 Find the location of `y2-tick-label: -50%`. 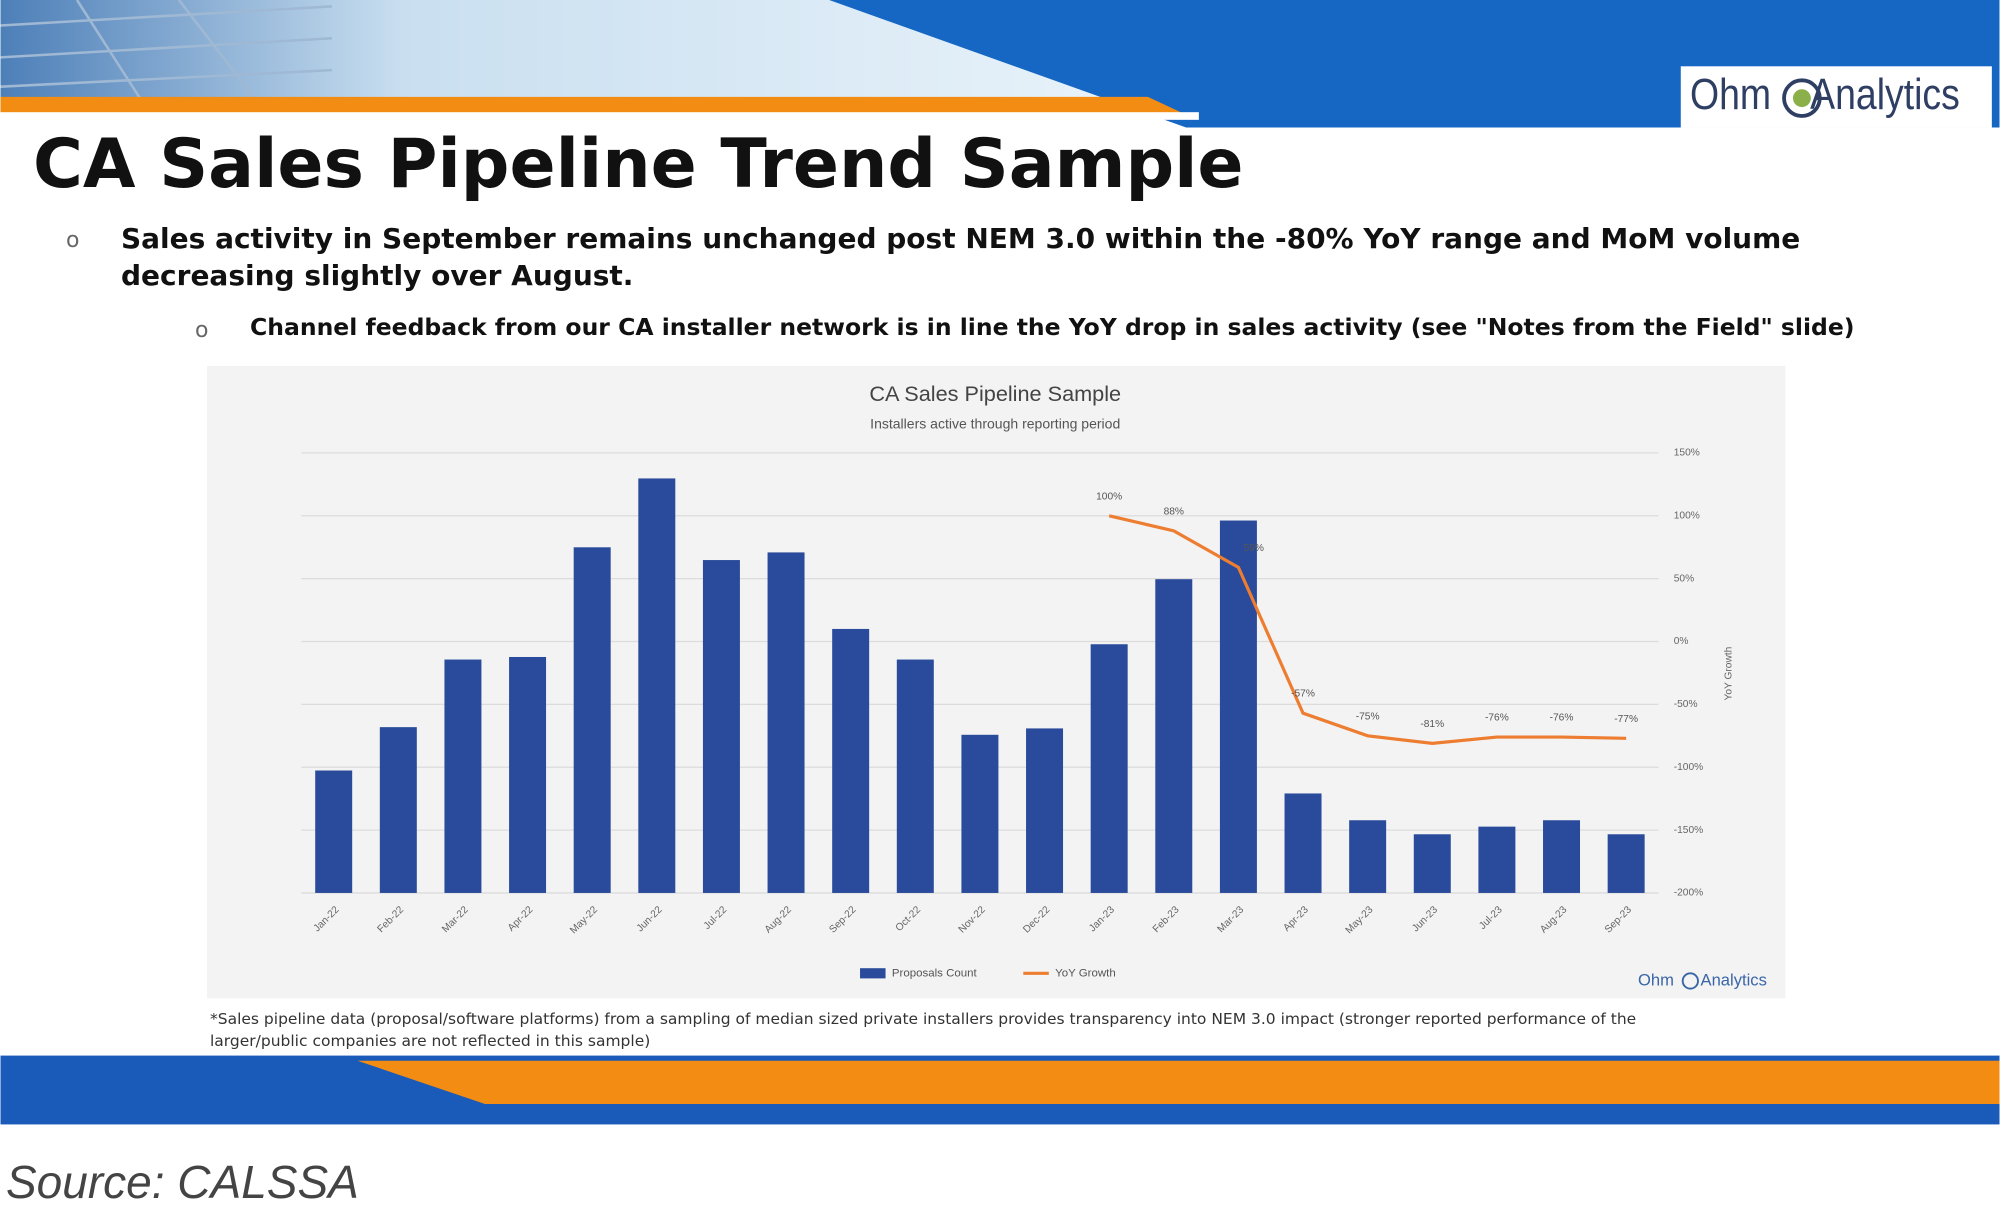

y2-tick-label: -50% is located at coordinates (1686, 704).